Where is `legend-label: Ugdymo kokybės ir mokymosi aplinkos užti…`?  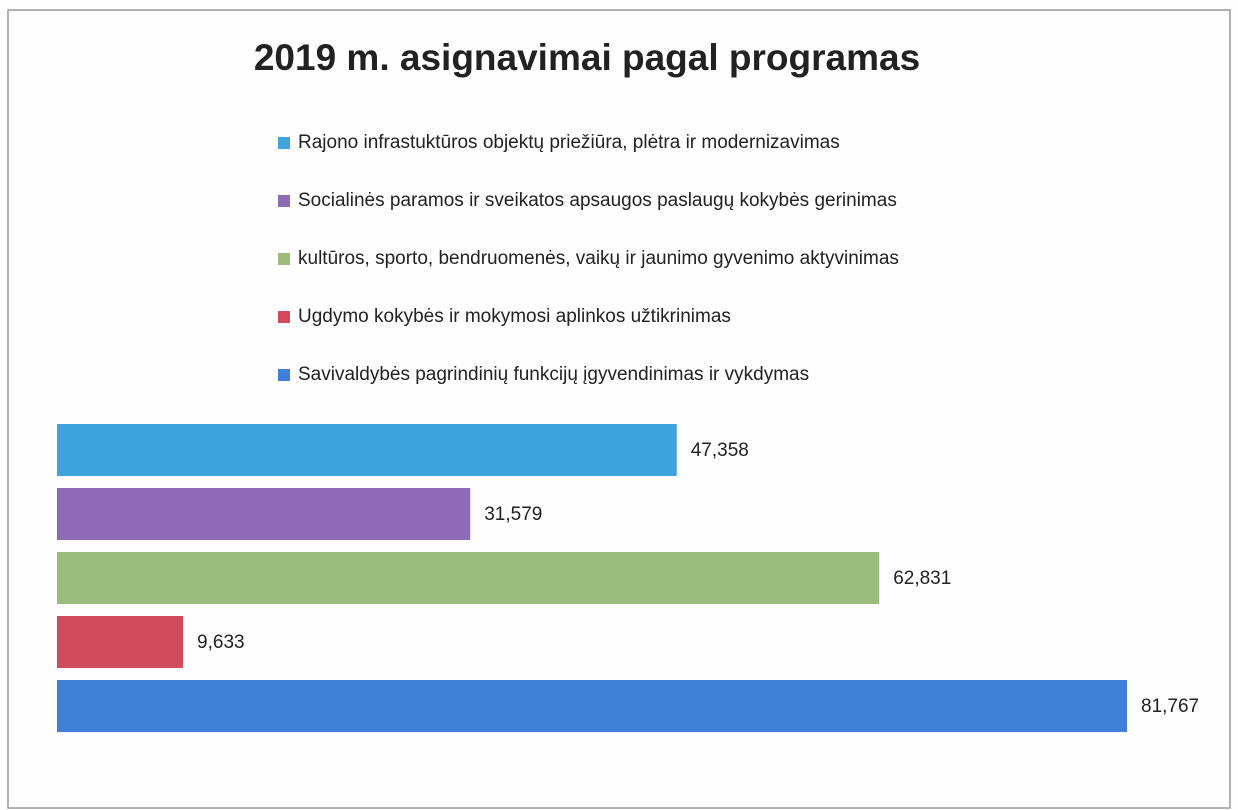 legend-label: Ugdymo kokybės ir mokymosi aplinkos užti… is located at coordinates (514, 316).